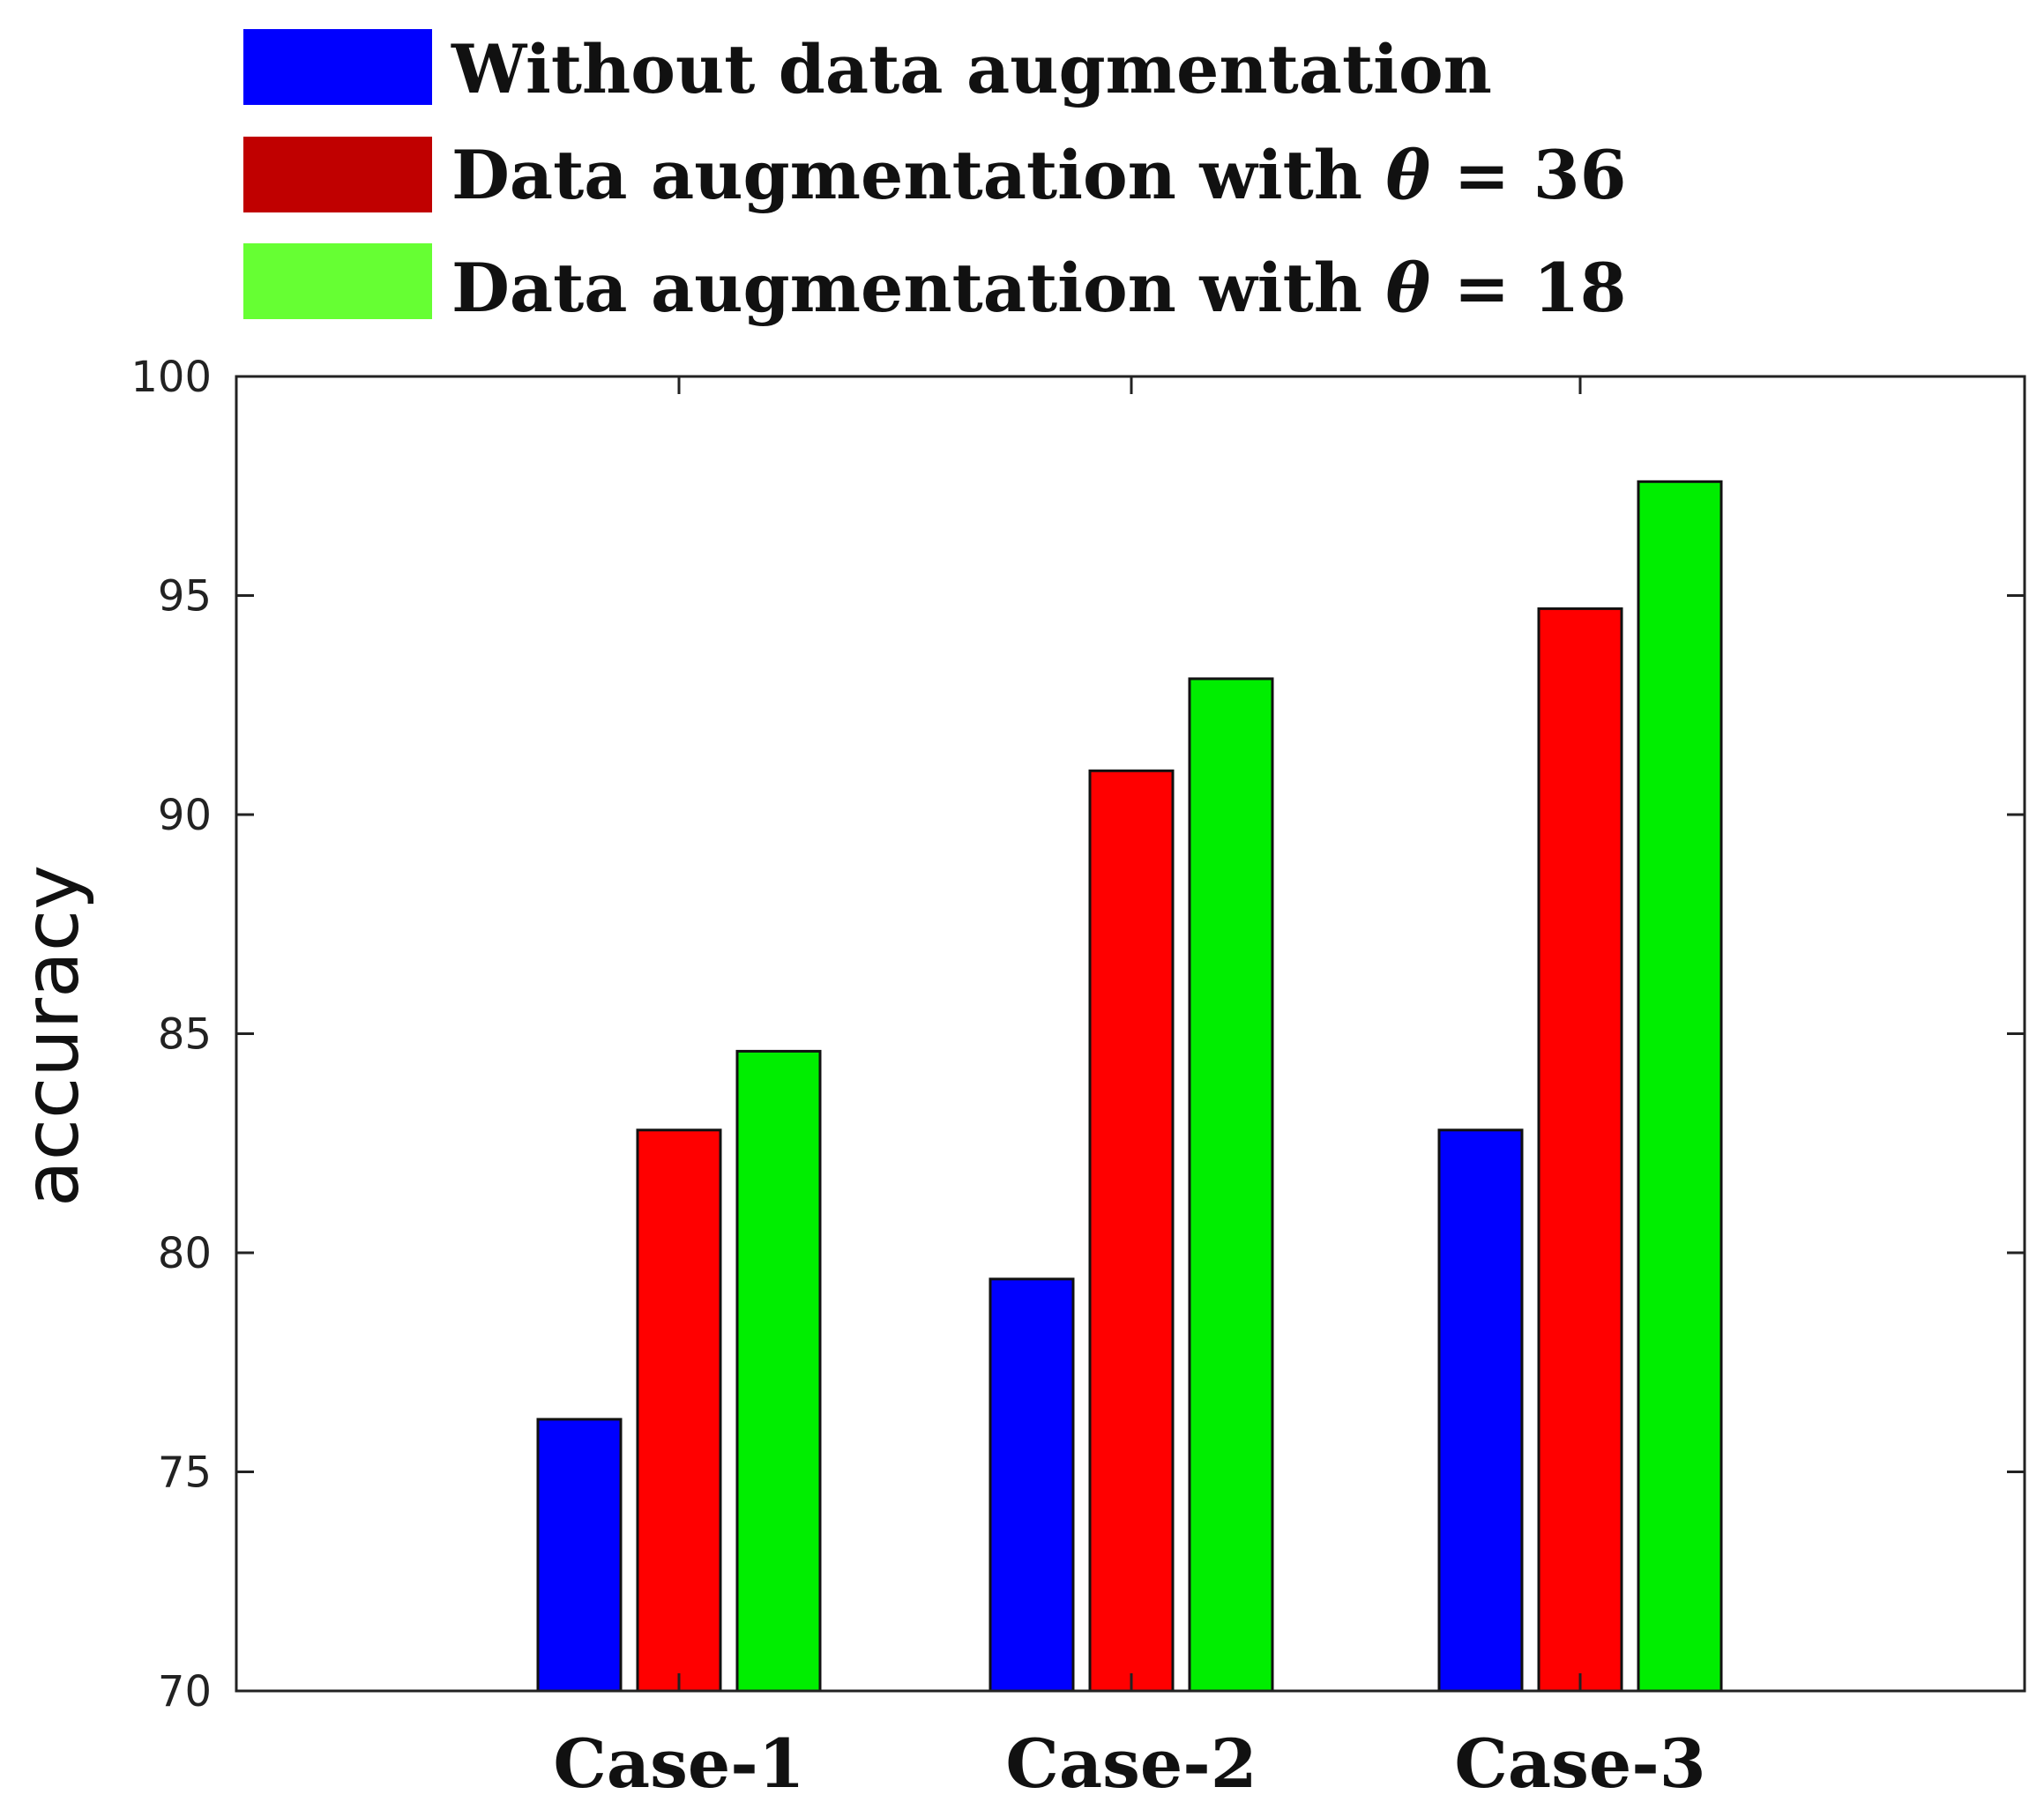 The height and width of the screenshot is (1817, 2044). What do you see at coordinates (185, 1035) in the screenshot?
I see `y-tick-label-85: 85` at bounding box center [185, 1035].